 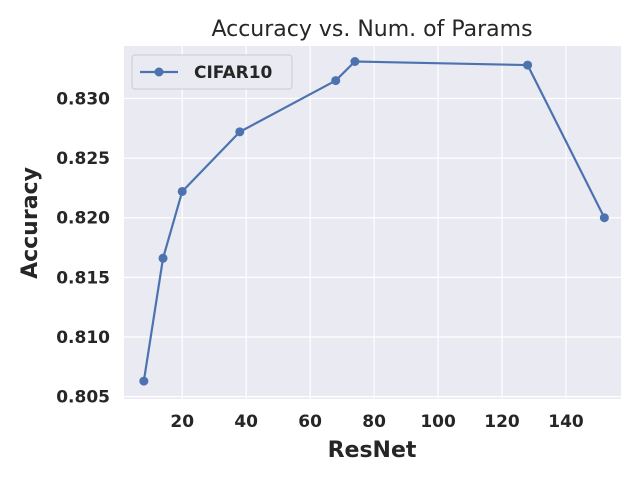 What do you see at coordinates (30, 223) in the screenshot?
I see `y-axis-label: Accuracy` at bounding box center [30, 223].